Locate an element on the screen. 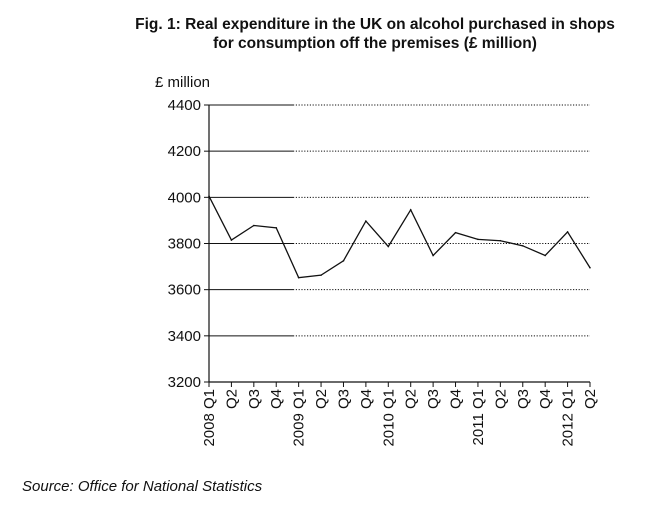 This screenshot has width=669, height=513. x-tick-label: 2010 Q1 is located at coordinates (388, 418).